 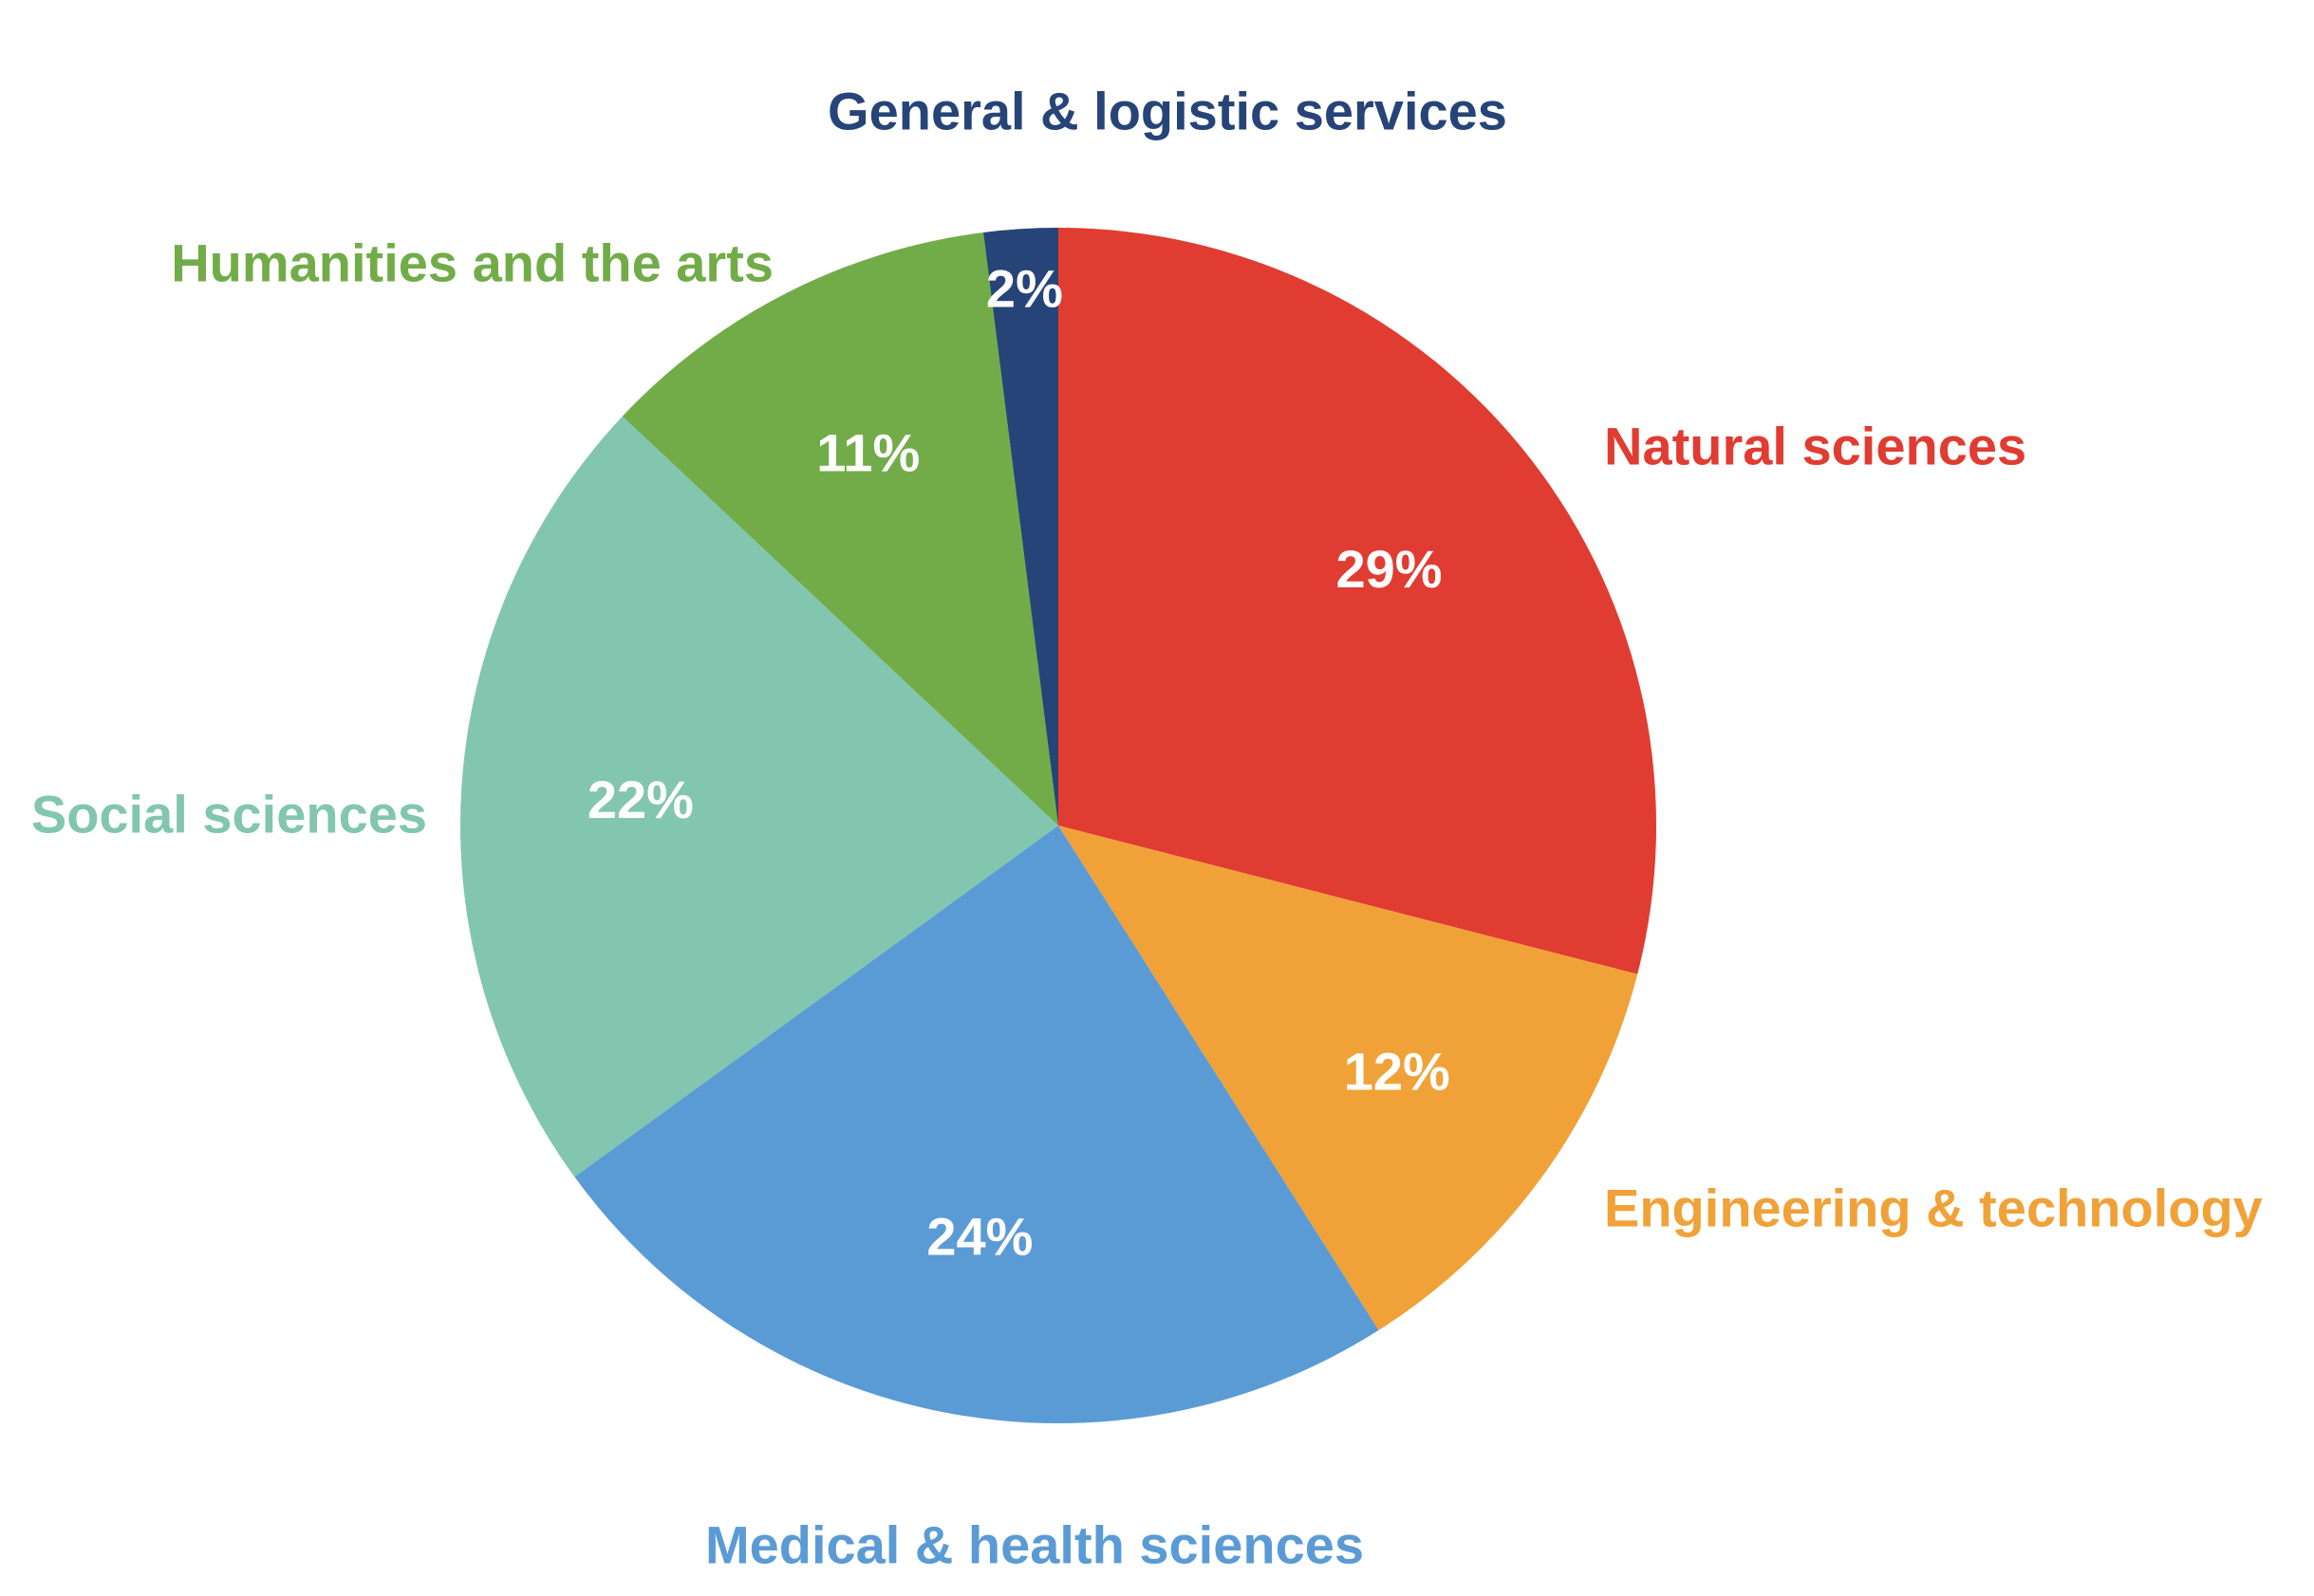 What do you see at coordinates (1020, 527) in the screenshot?
I see `slice-general-and-logistic-services` at bounding box center [1020, 527].